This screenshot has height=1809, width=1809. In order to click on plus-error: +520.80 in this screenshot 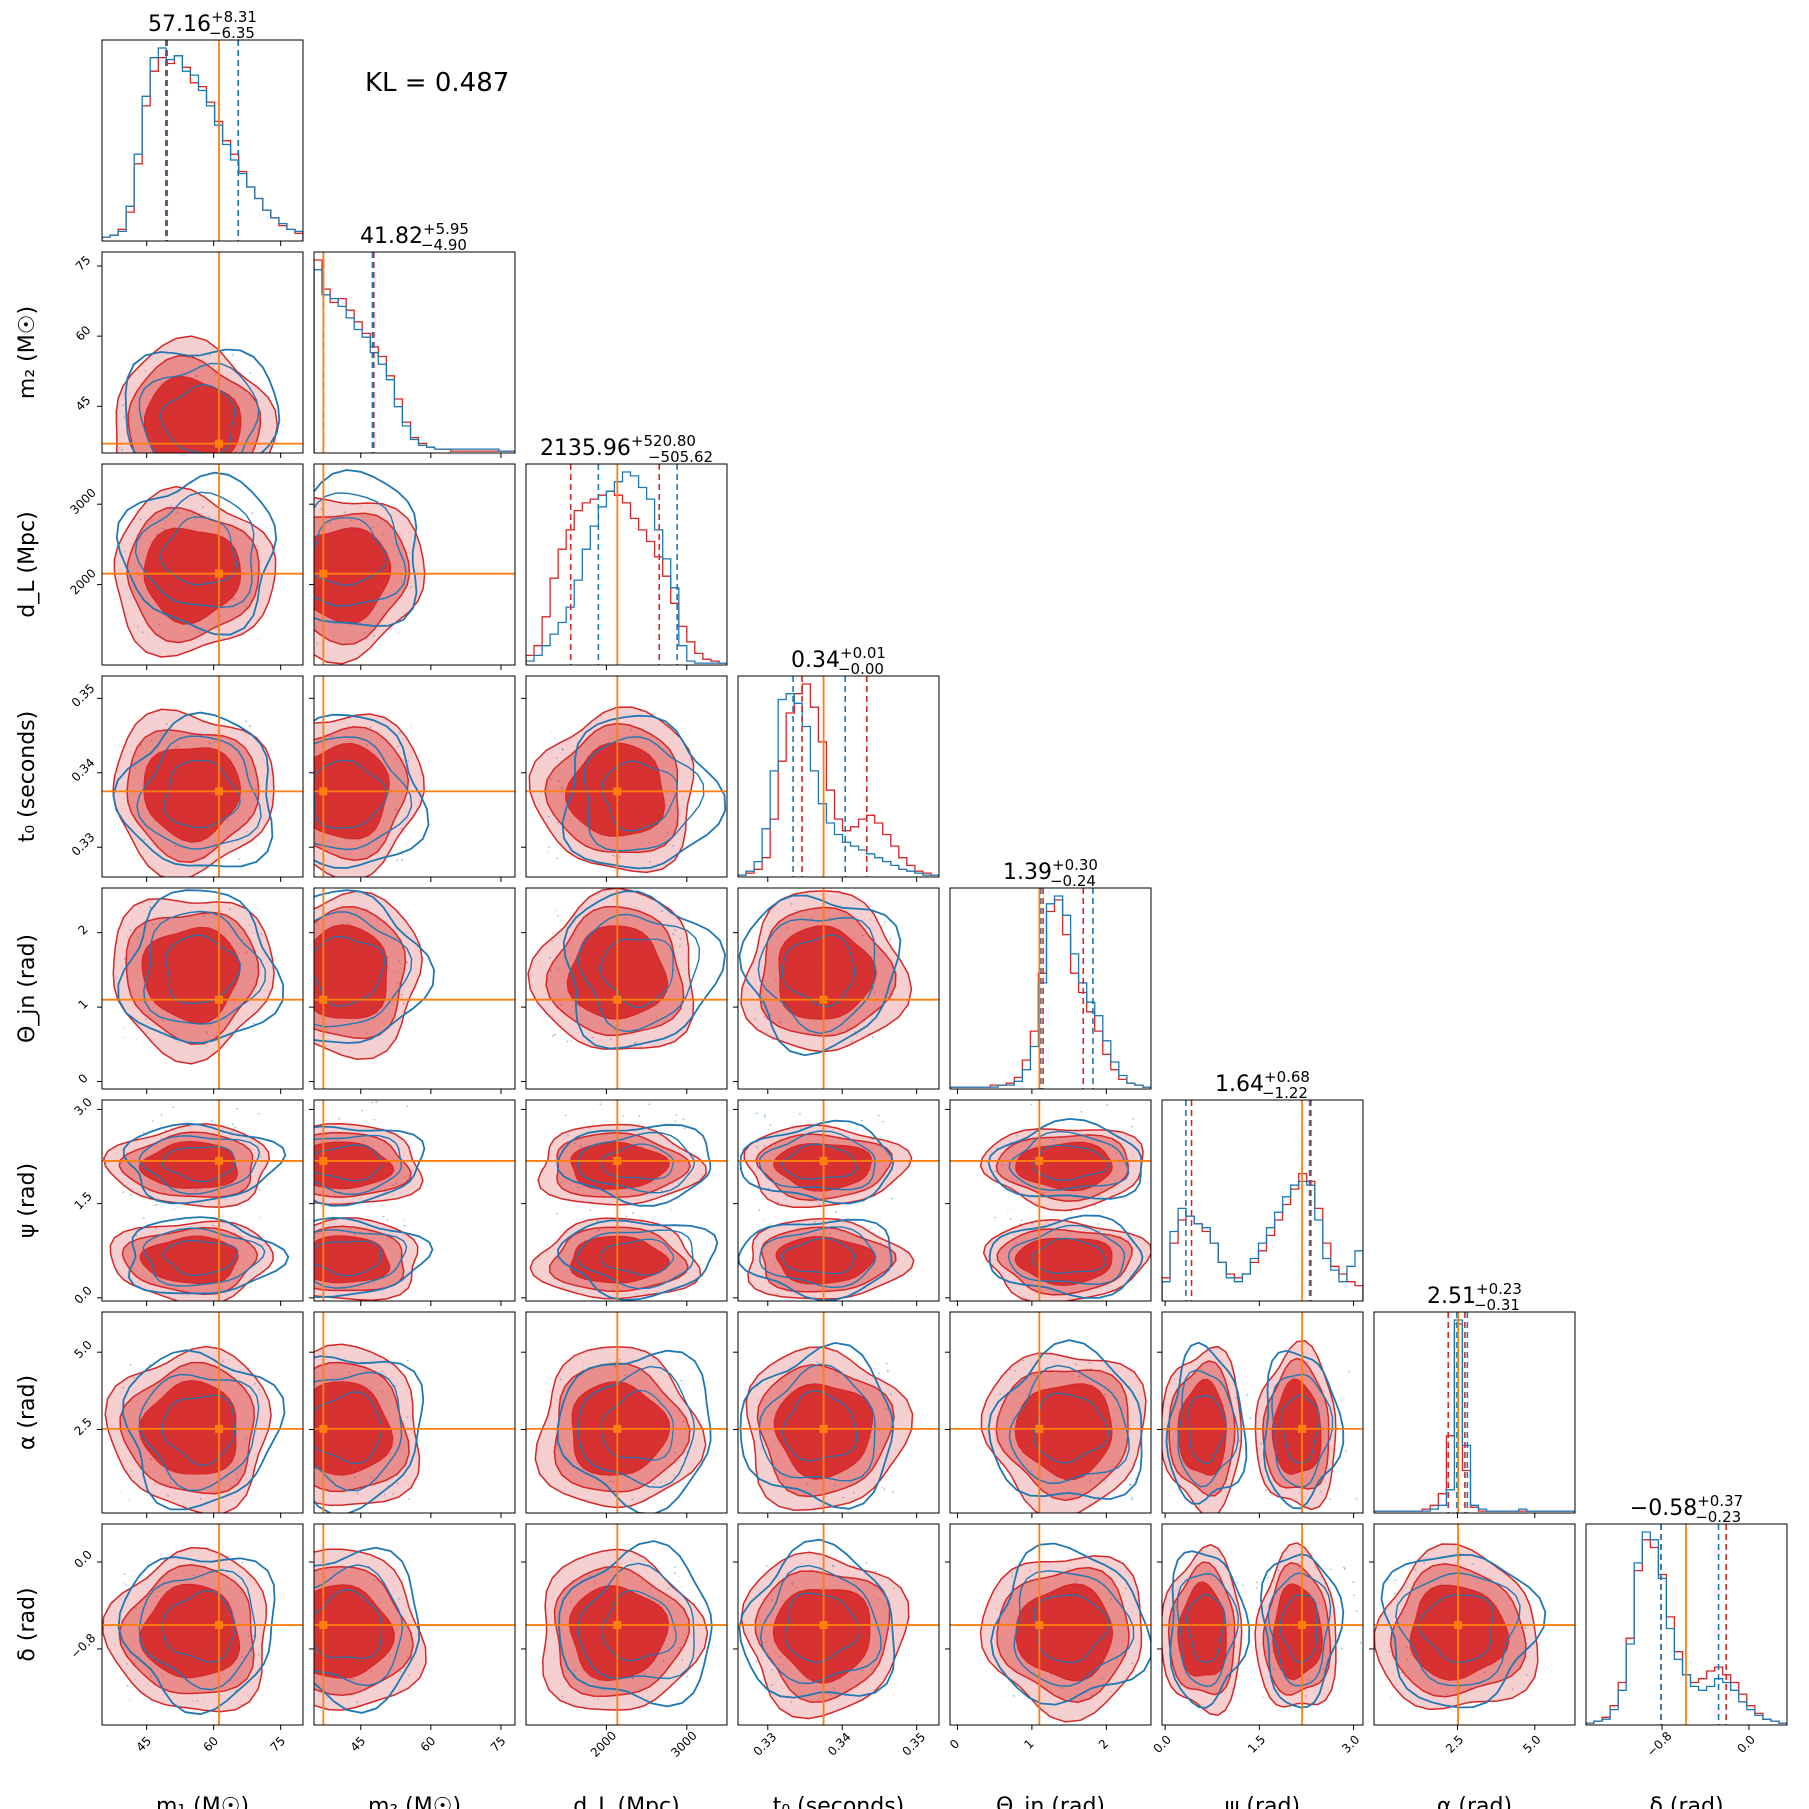, I will do `click(663, 441)`.